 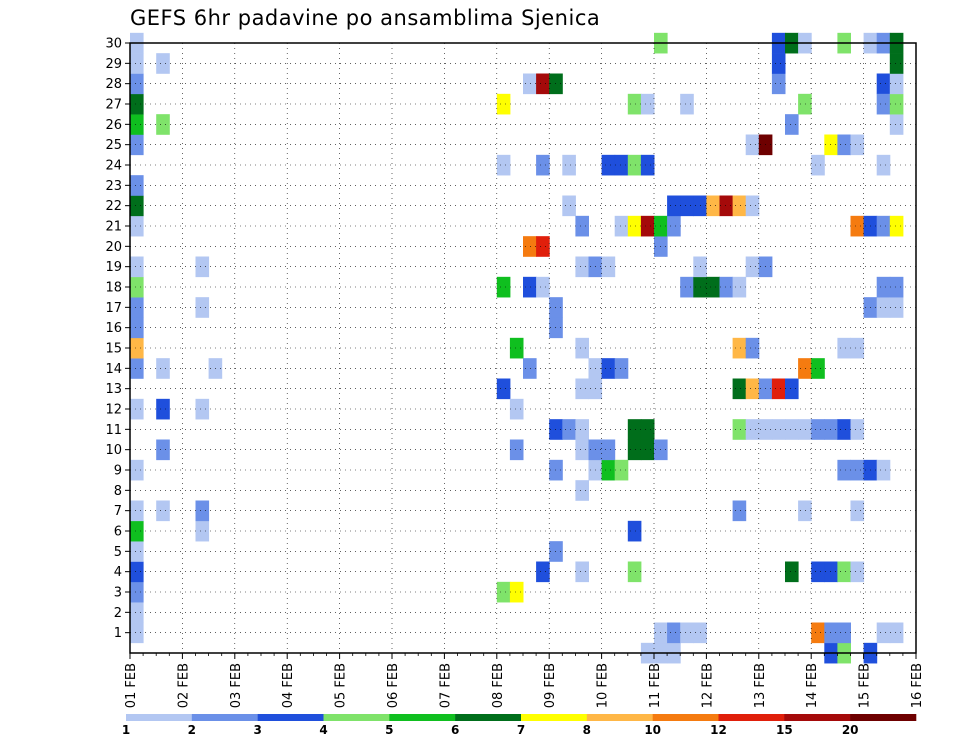 I want to click on x-tick-label: 16 FEB, so click(x=917, y=685).